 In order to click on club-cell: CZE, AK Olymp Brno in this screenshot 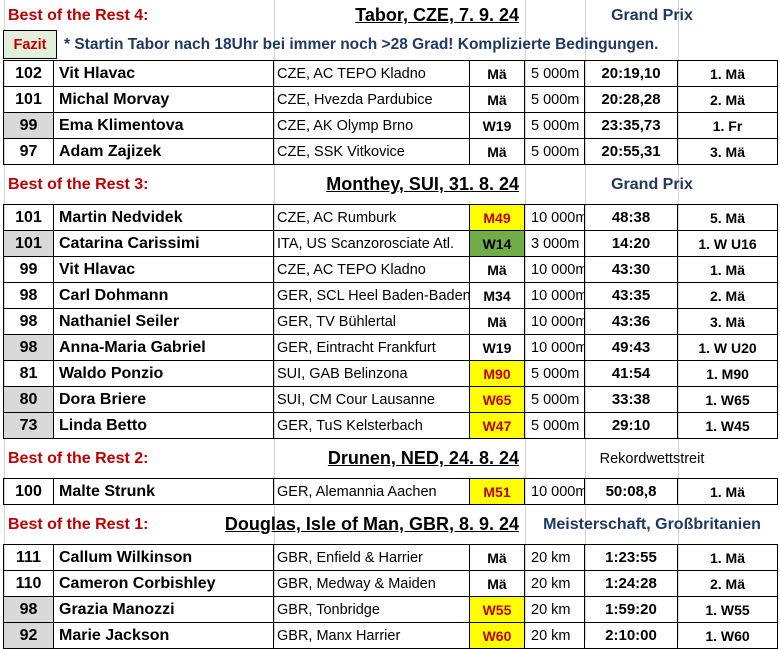, I will do `click(371, 125)`.